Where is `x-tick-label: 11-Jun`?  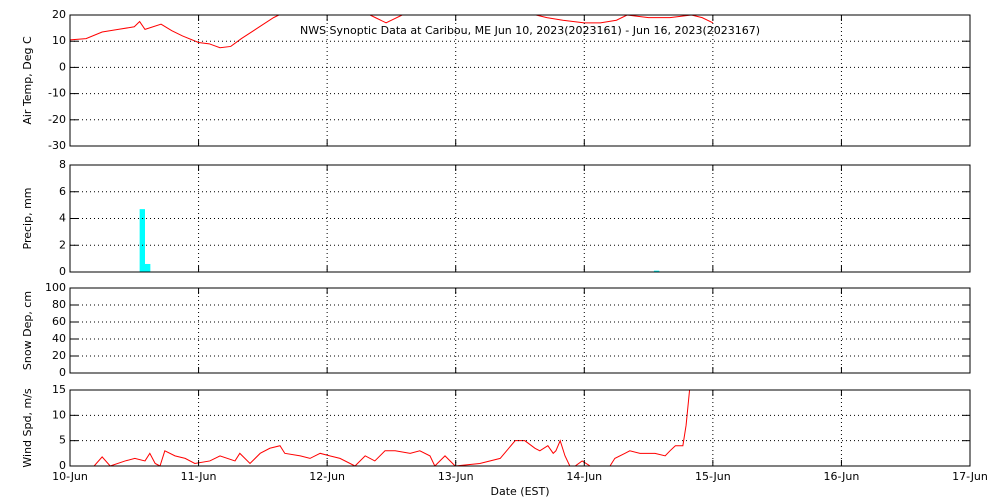 x-tick-label: 11-Jun is located at coordinates (199, 476).